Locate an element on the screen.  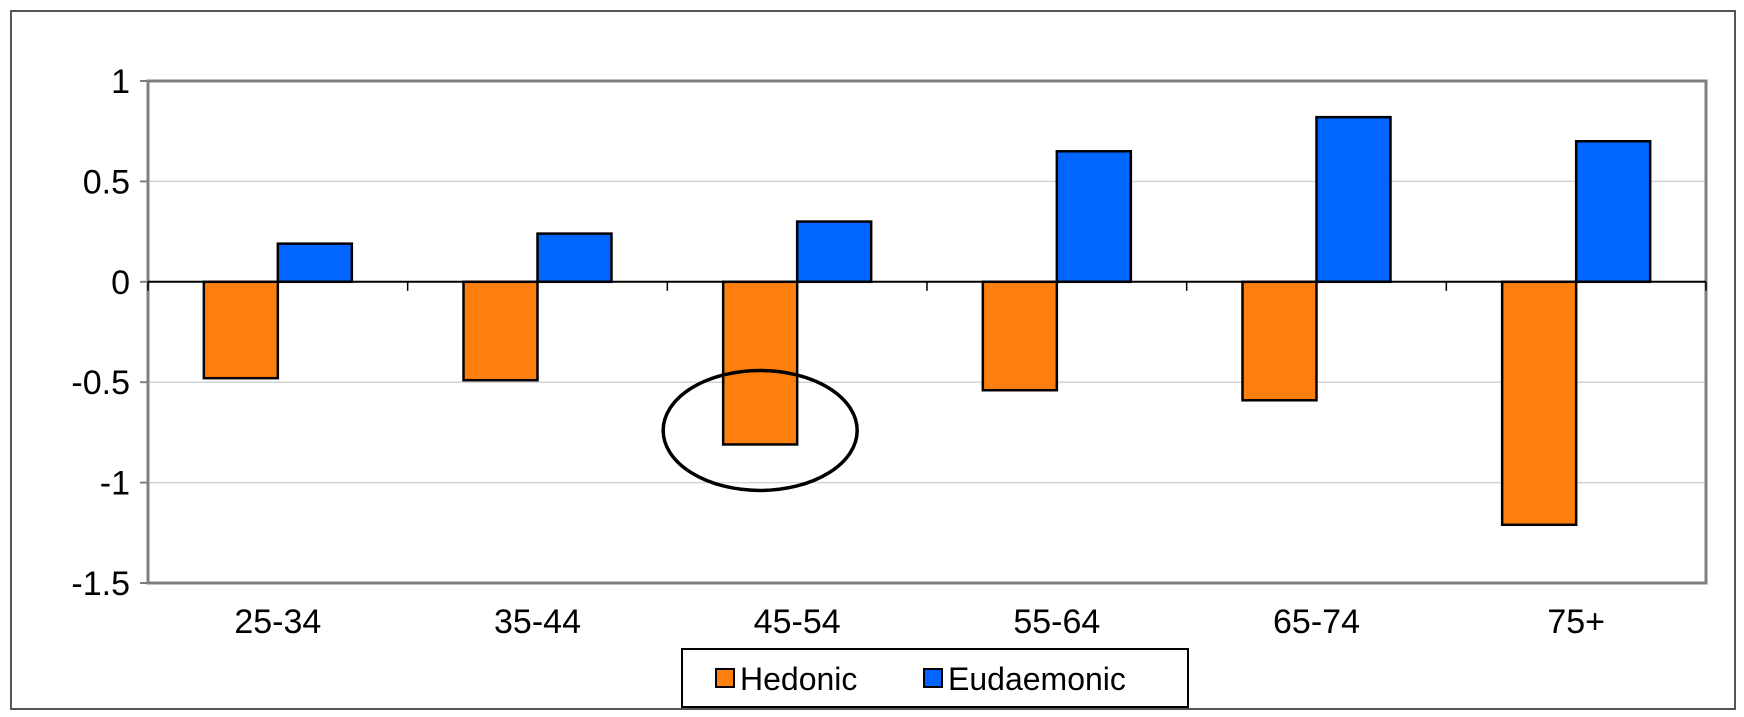
x-tick-labels: 25-34 35-44 45-54 55-64 65-74 75+ is located at coordinates (919, 622).